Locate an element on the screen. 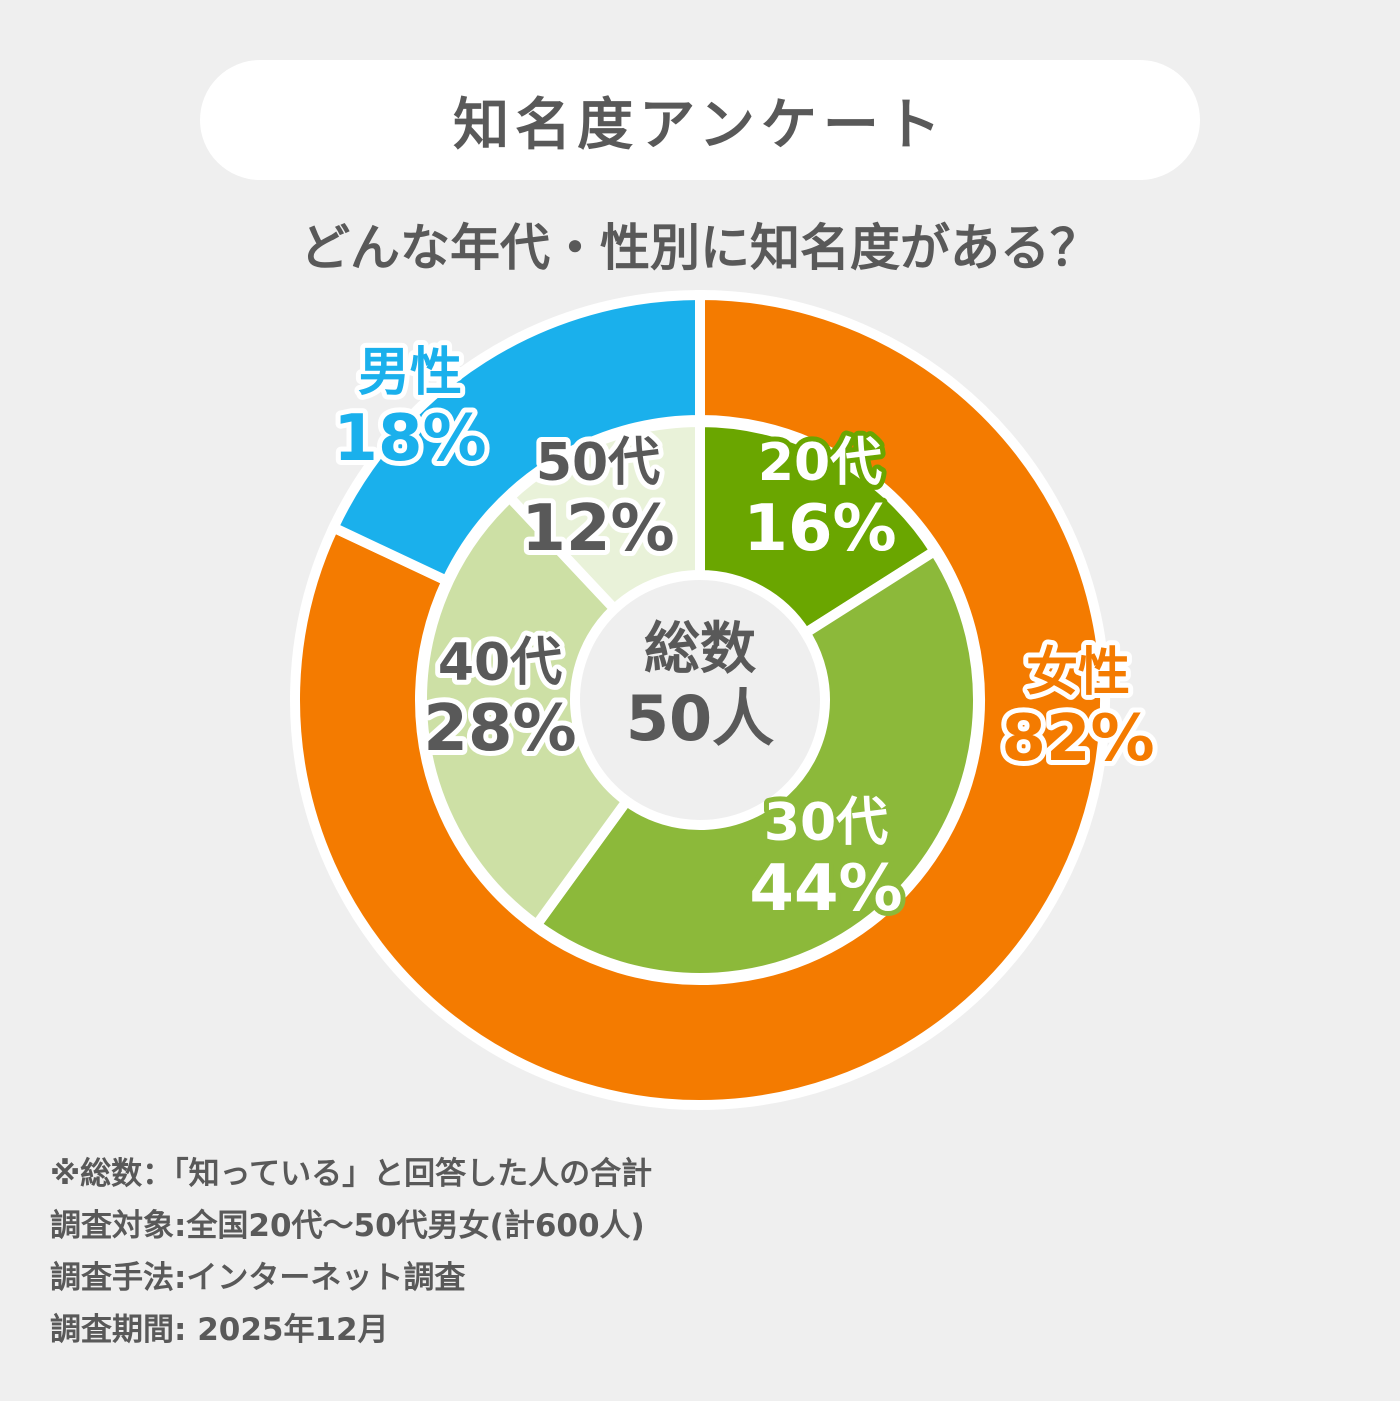 This screenshot has height=1401, width=1400. note-total: ※総数：「知っている」と回答した人の合計 is located at coordinates (351, 1174).